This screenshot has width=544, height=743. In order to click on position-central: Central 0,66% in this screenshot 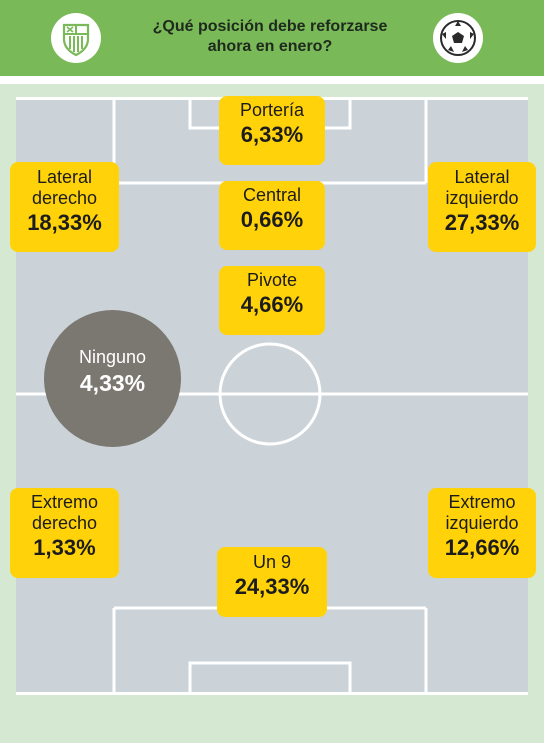, I will do `click(272, 215)`.